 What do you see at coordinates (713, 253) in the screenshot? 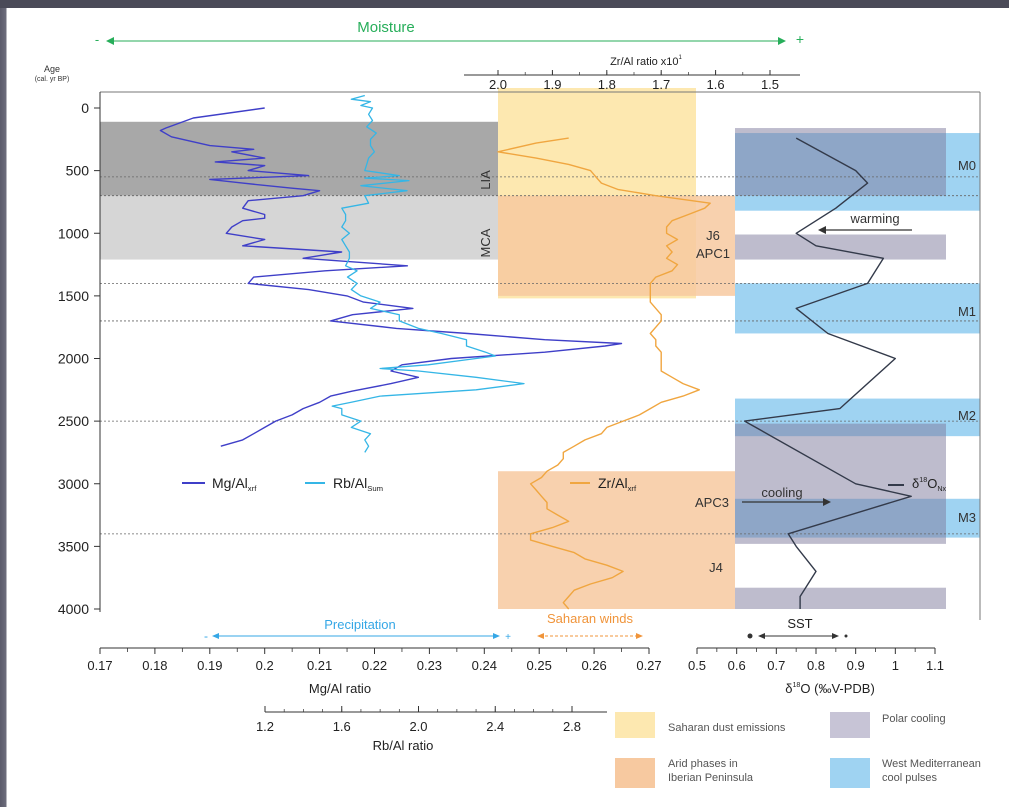
I see `event-label-apc1: APC1` at bounding box center [713, 253].